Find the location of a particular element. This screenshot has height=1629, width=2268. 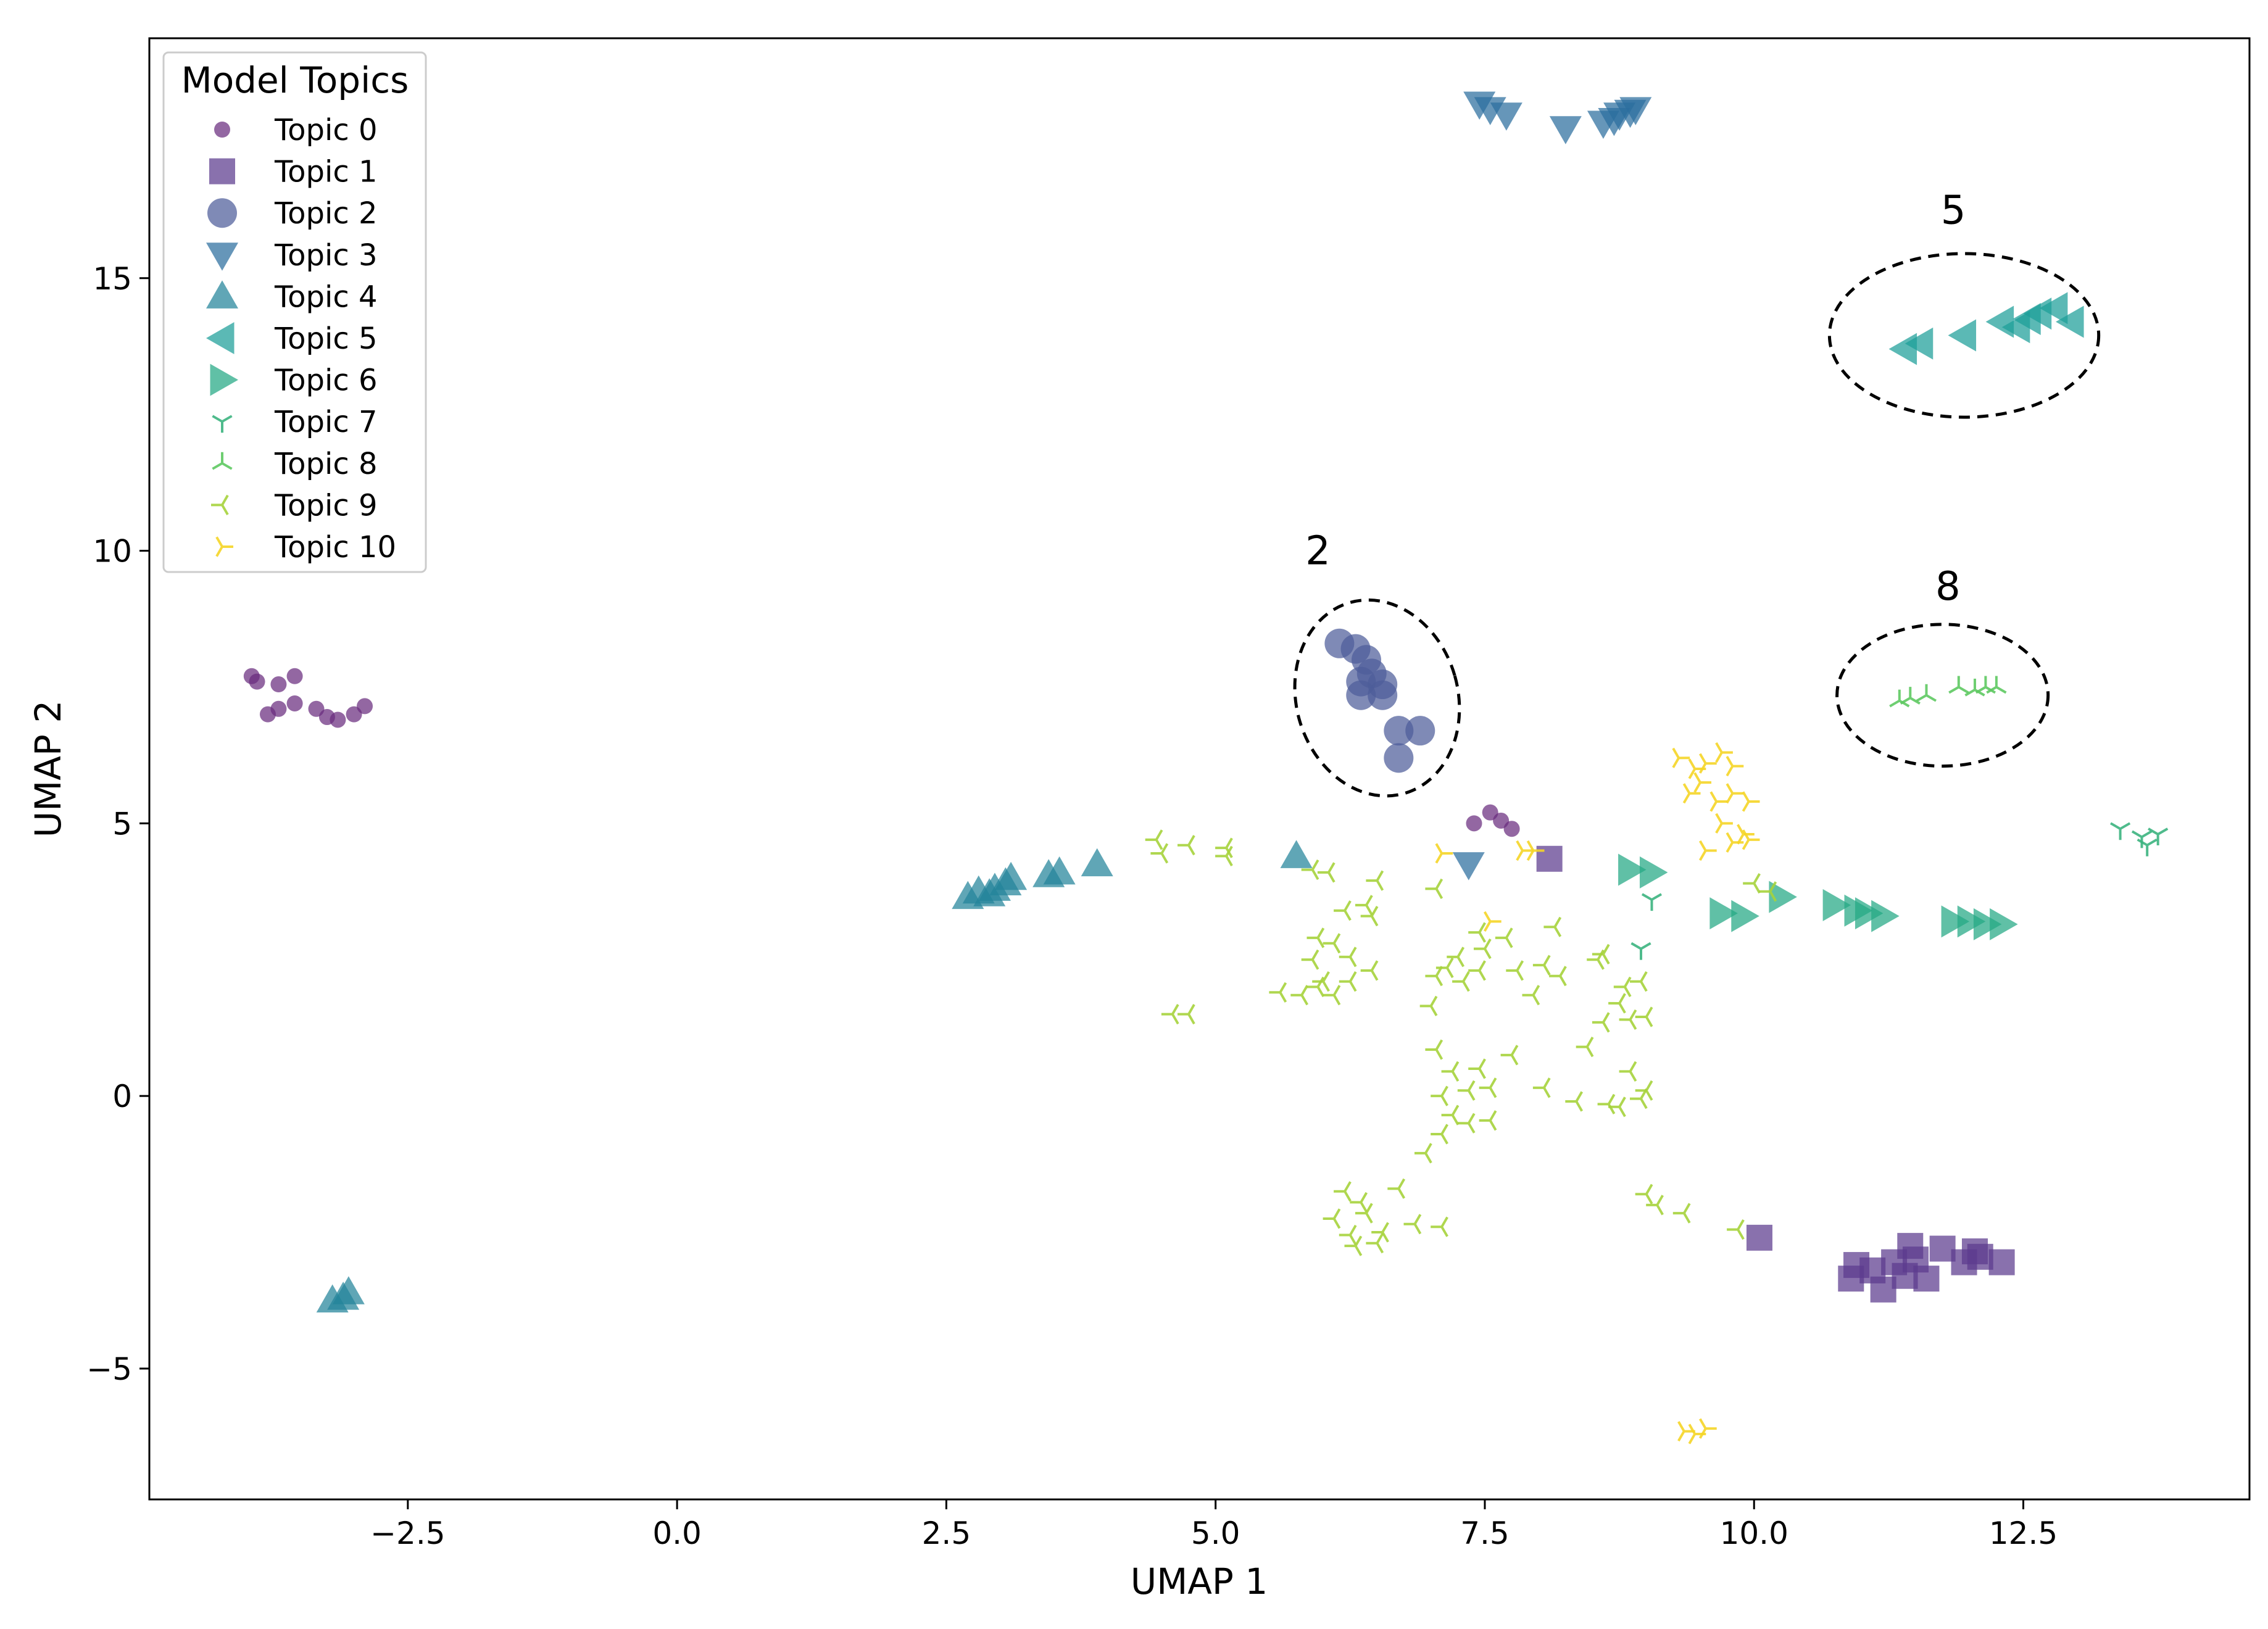

y-tick-label: 10 is located at coordinates (112, 552).